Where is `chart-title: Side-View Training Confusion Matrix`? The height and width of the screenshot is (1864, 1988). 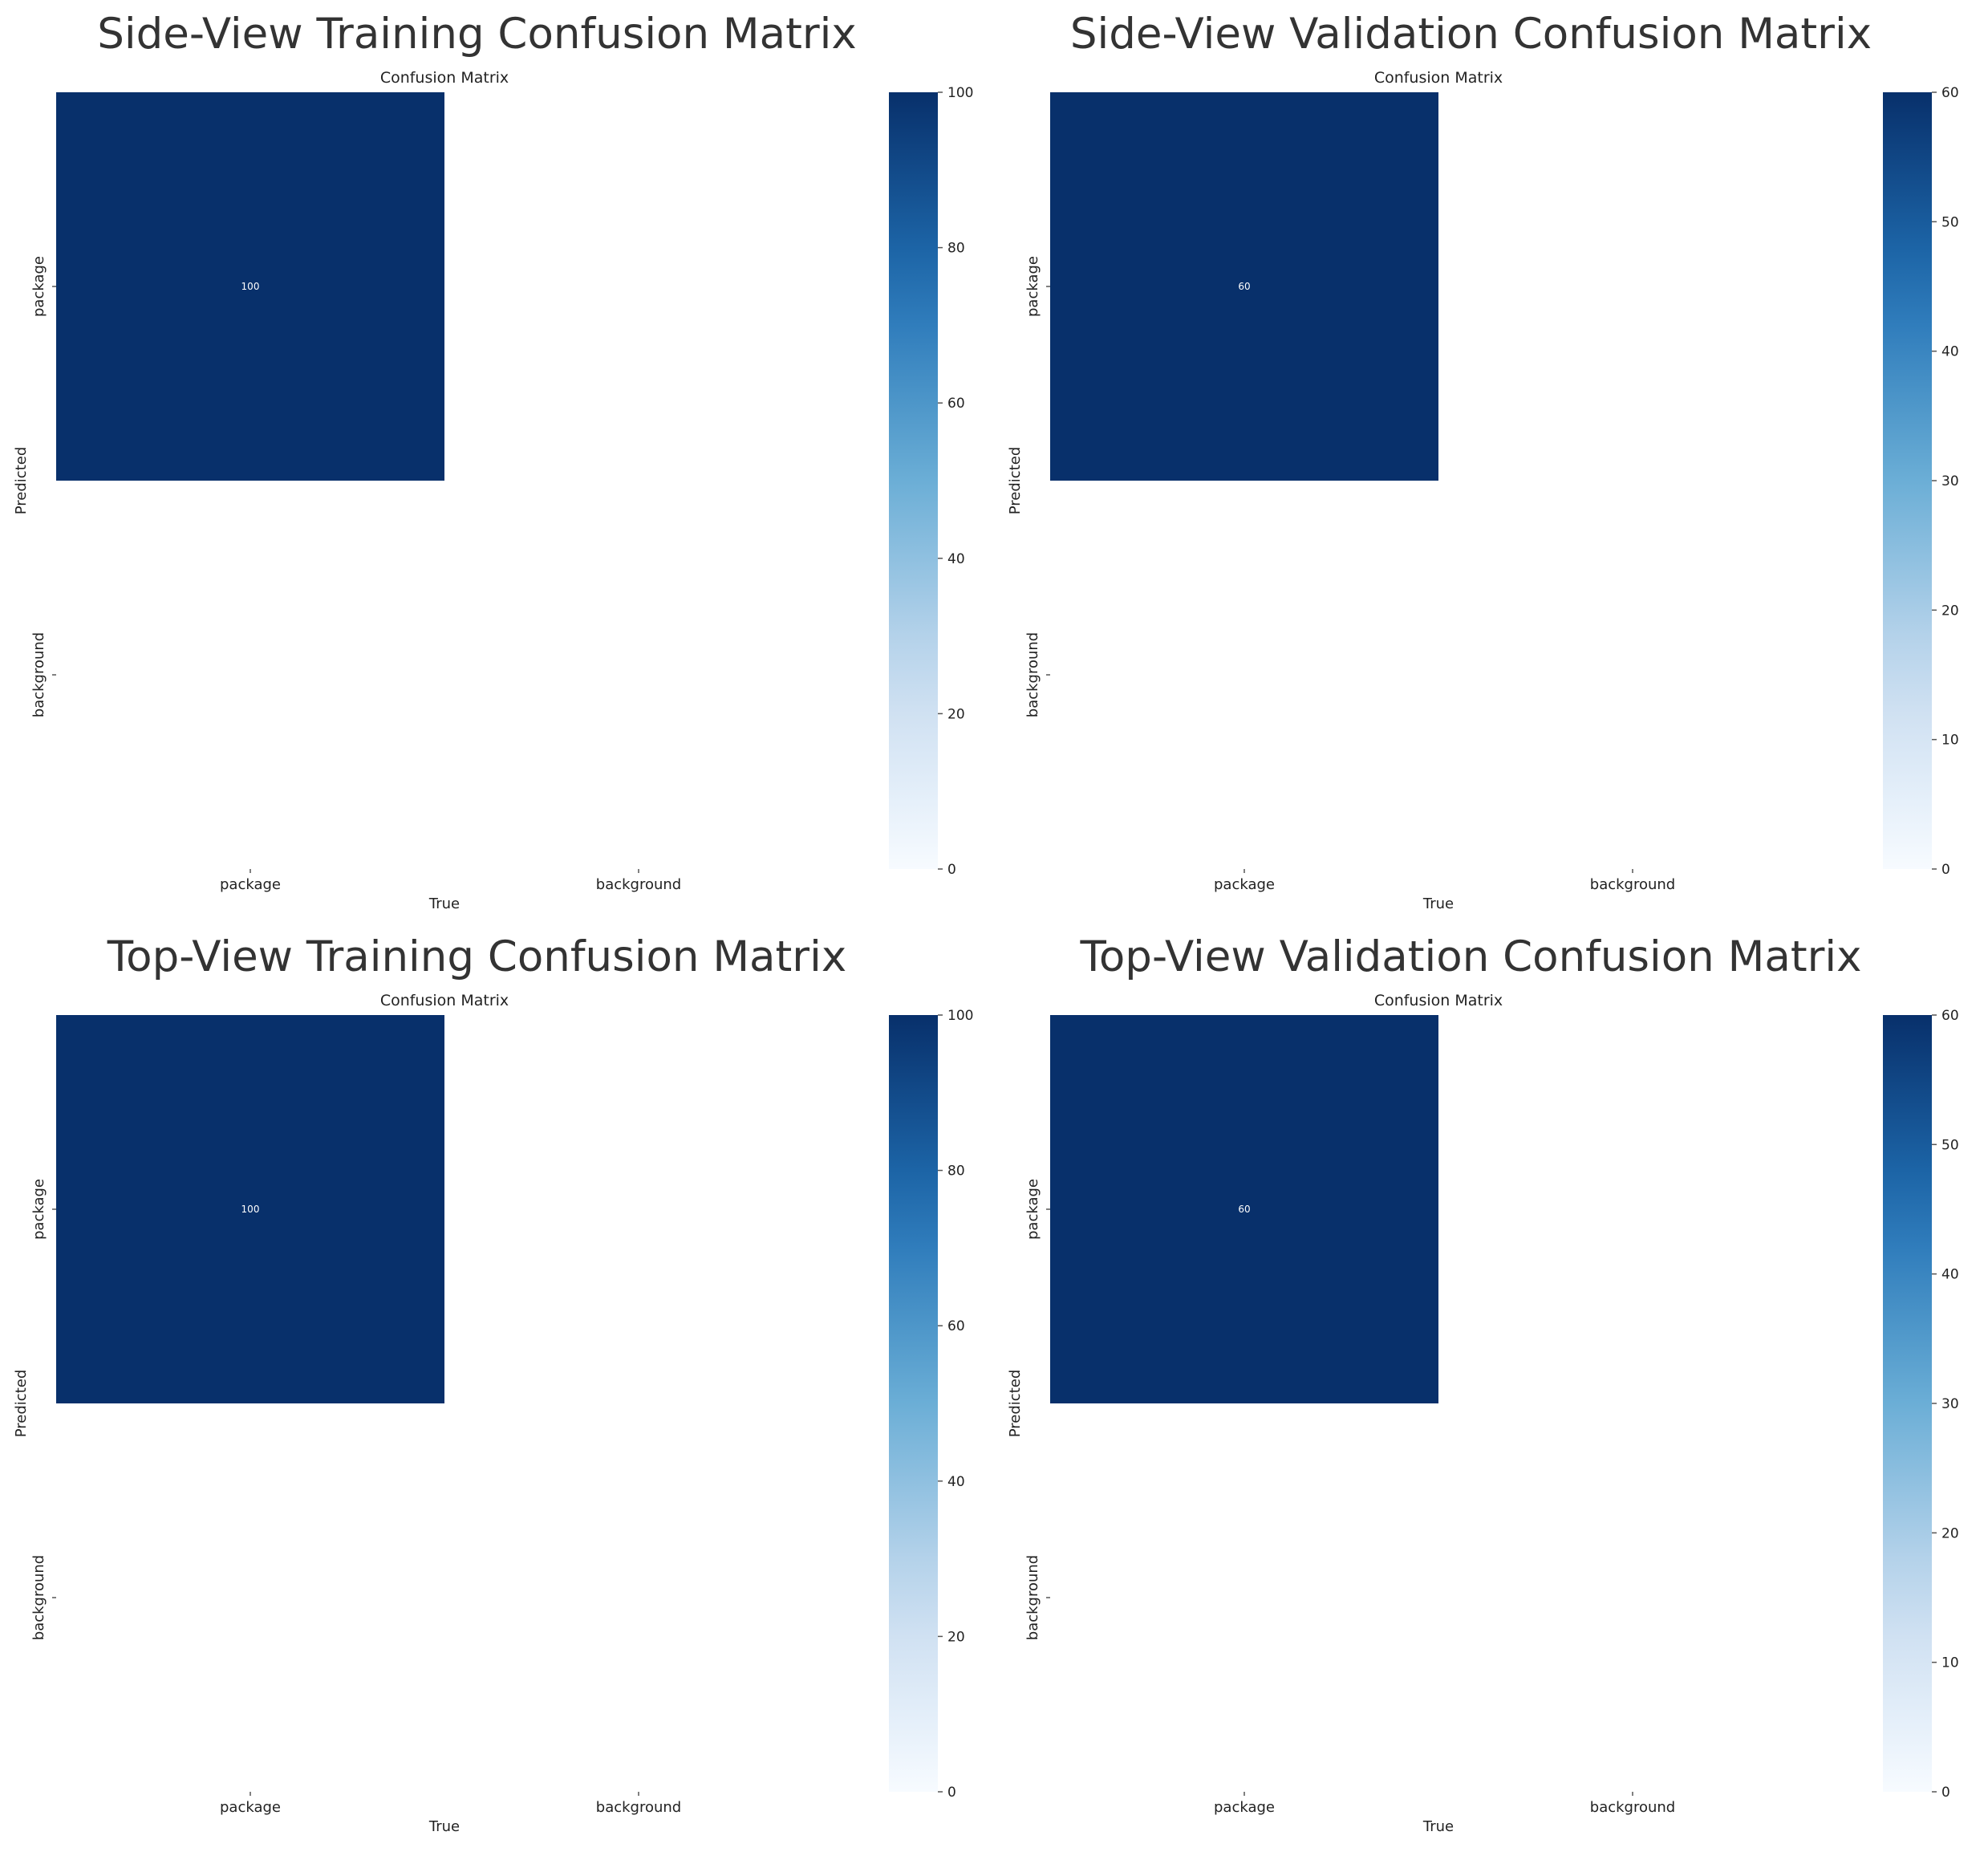
chart-title: Side-View Training Confusion Matrix is located at coordinates (477, 35).